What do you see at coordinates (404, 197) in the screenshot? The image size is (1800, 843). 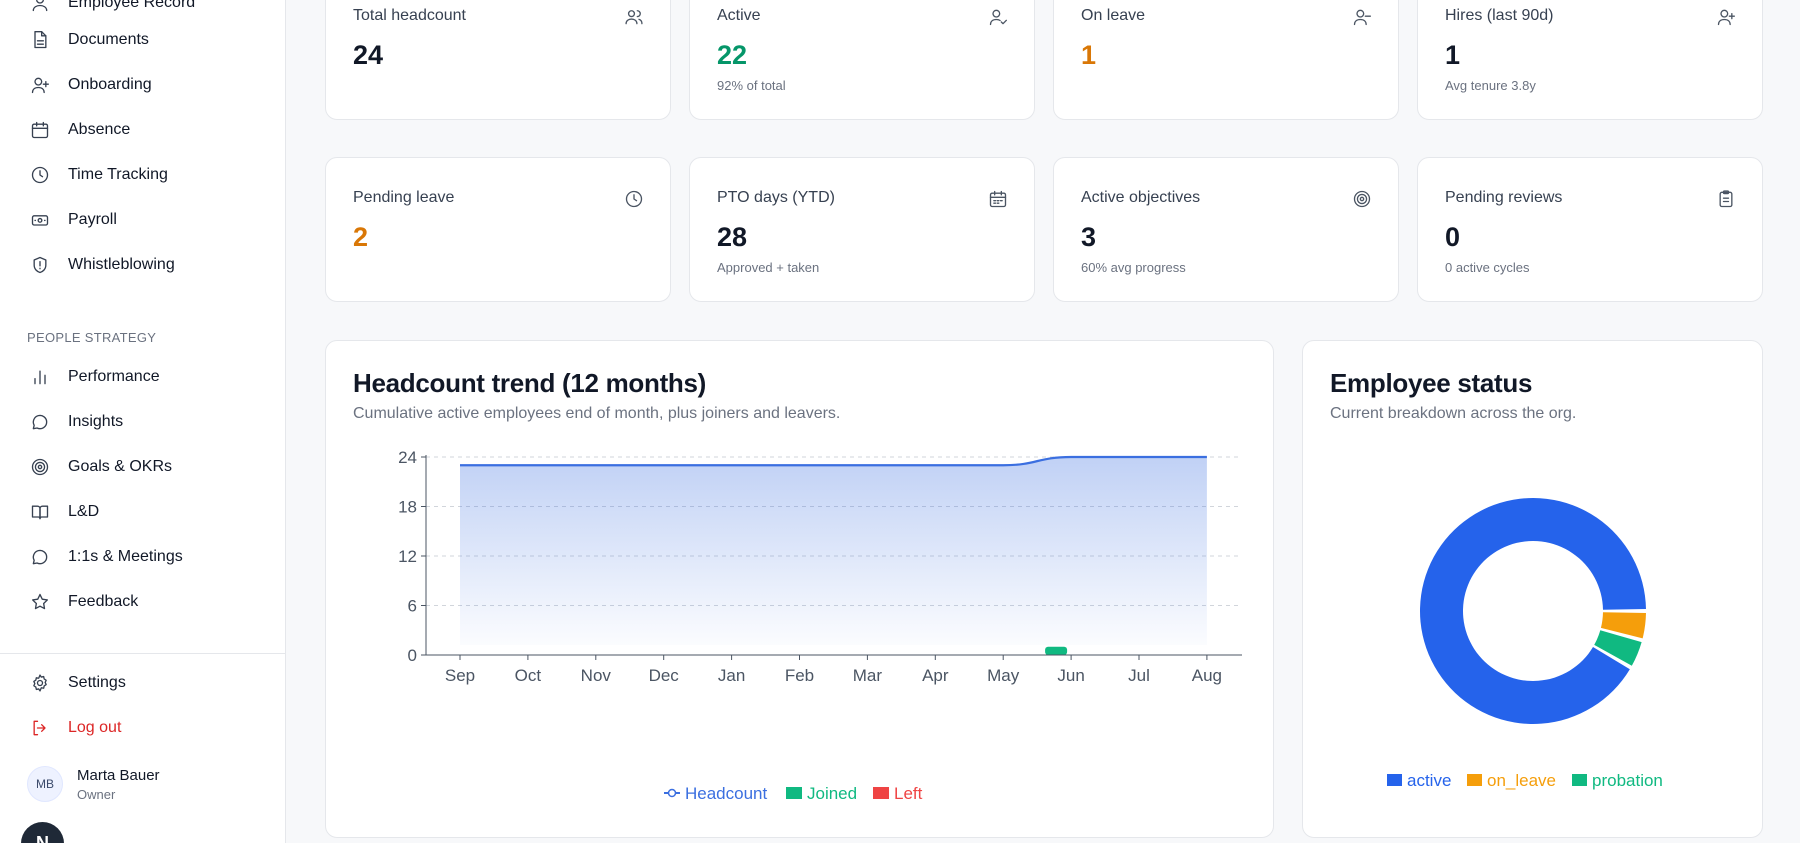 I see `stat-label: Pending leave` at bounding box center [404, 197].